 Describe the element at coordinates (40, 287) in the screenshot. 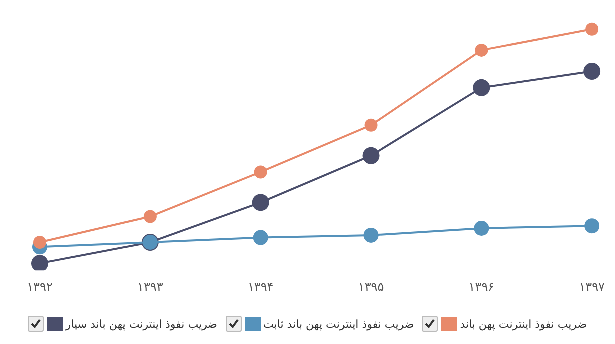

I see `x-tick-label: ۱۳۹۲` at that location.